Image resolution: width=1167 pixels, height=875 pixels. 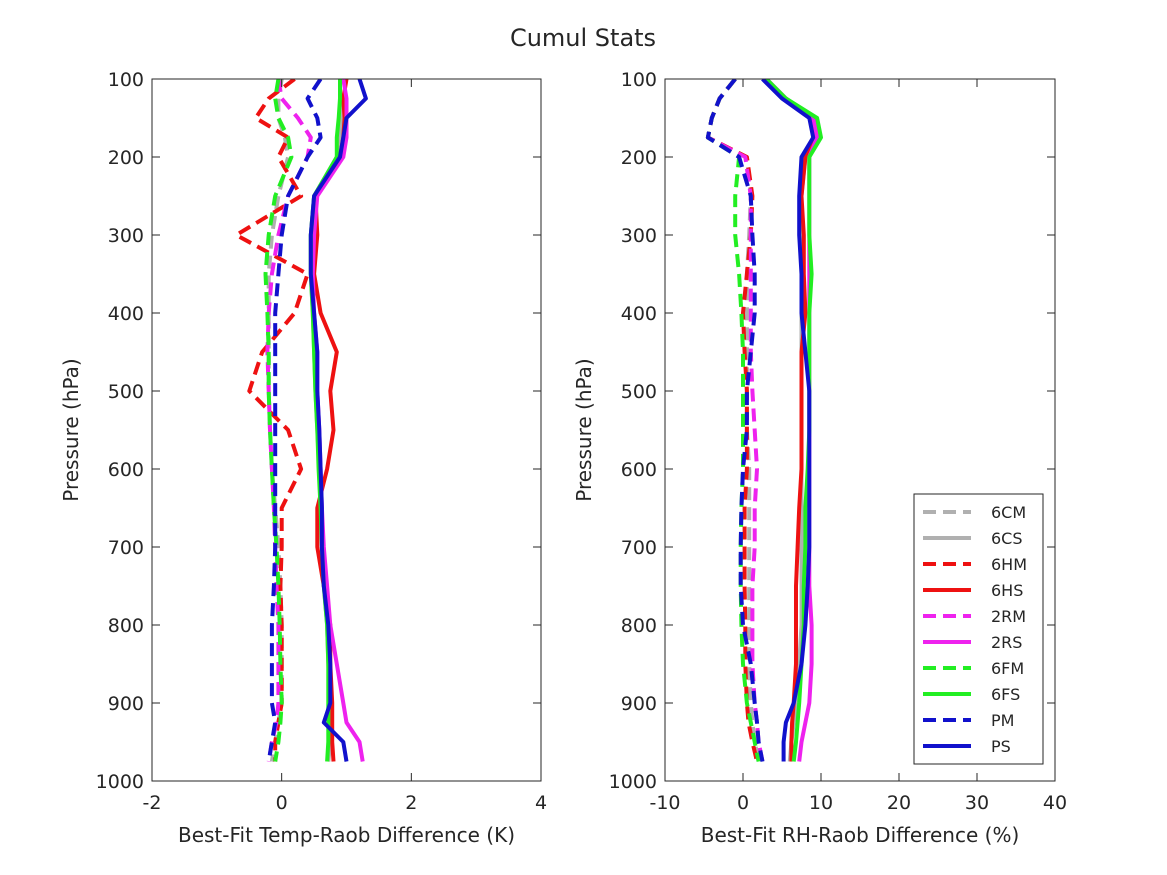 I want to click on legend-label-6hm: 6HM, so click(x=1009, y=564).